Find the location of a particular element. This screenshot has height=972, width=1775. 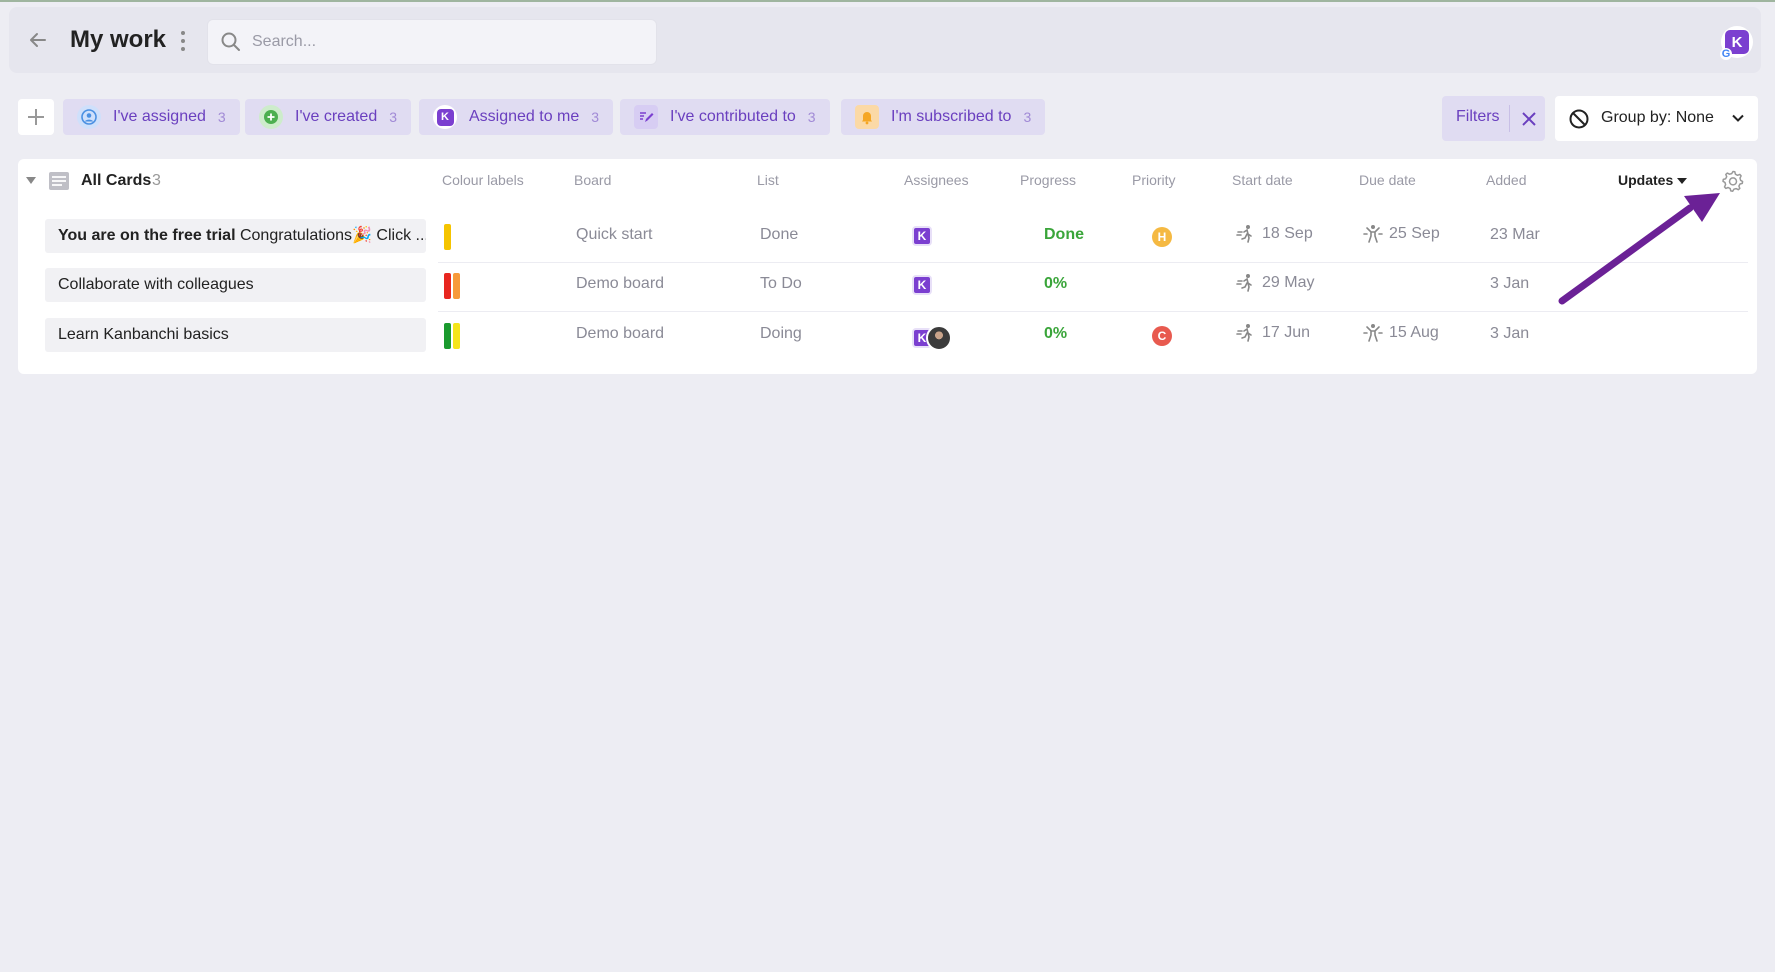

gear-icon is located at coordinates (1733, 181).